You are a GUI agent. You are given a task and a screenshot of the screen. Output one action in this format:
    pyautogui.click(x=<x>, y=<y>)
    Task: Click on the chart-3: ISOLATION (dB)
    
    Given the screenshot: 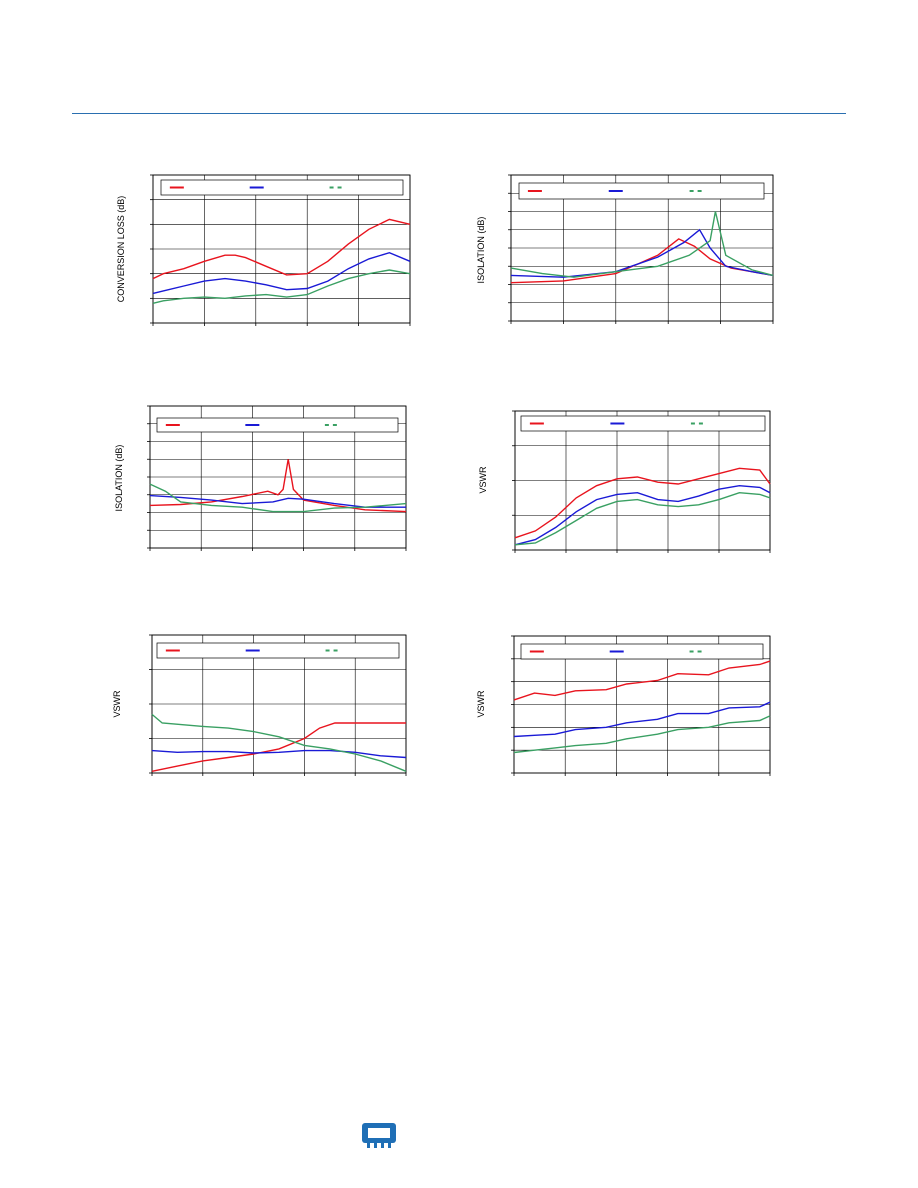 What is the action you would take?
    pyautogui.click(x=260, y=478)
    